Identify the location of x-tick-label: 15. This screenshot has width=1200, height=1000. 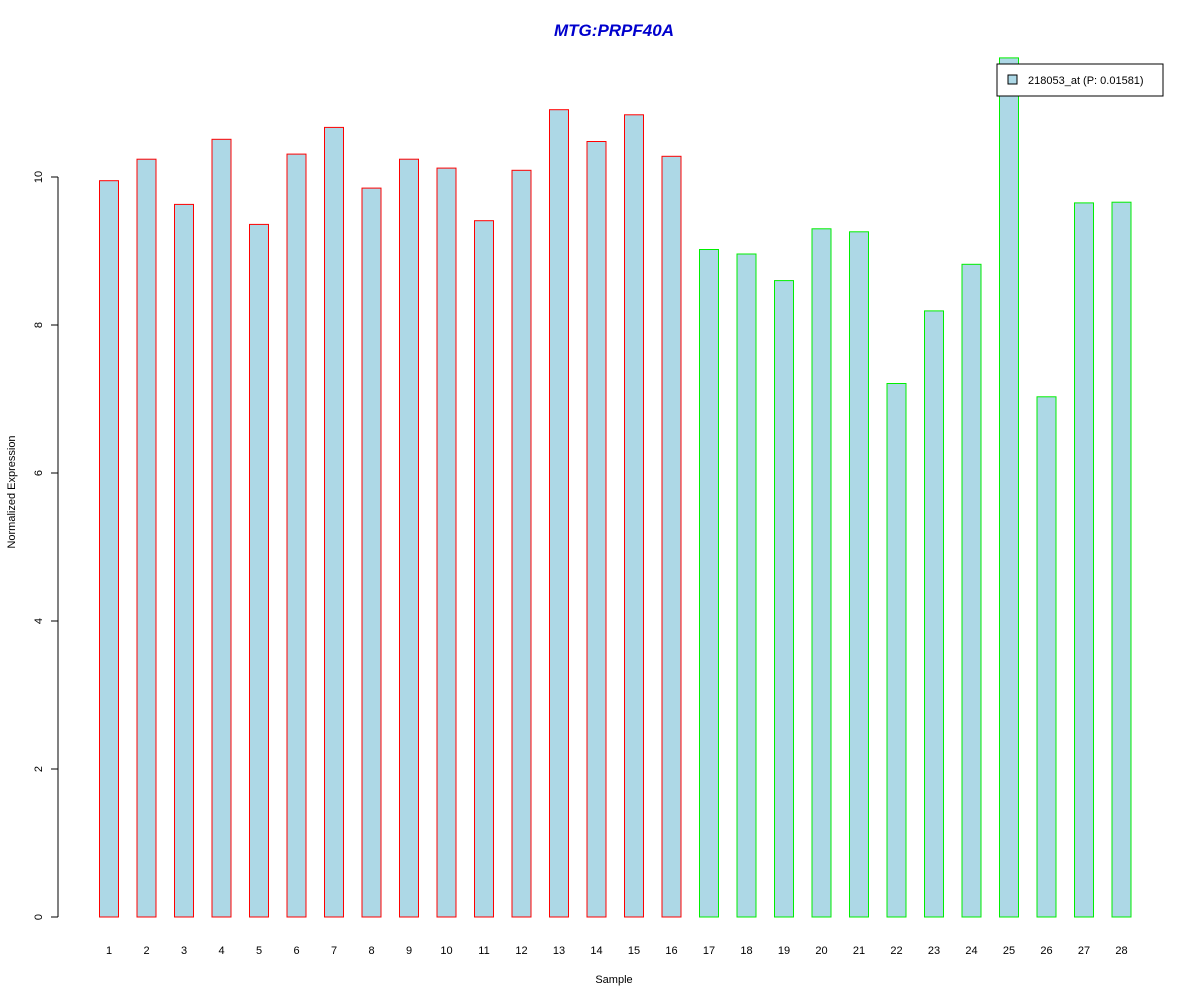
(634, 951).